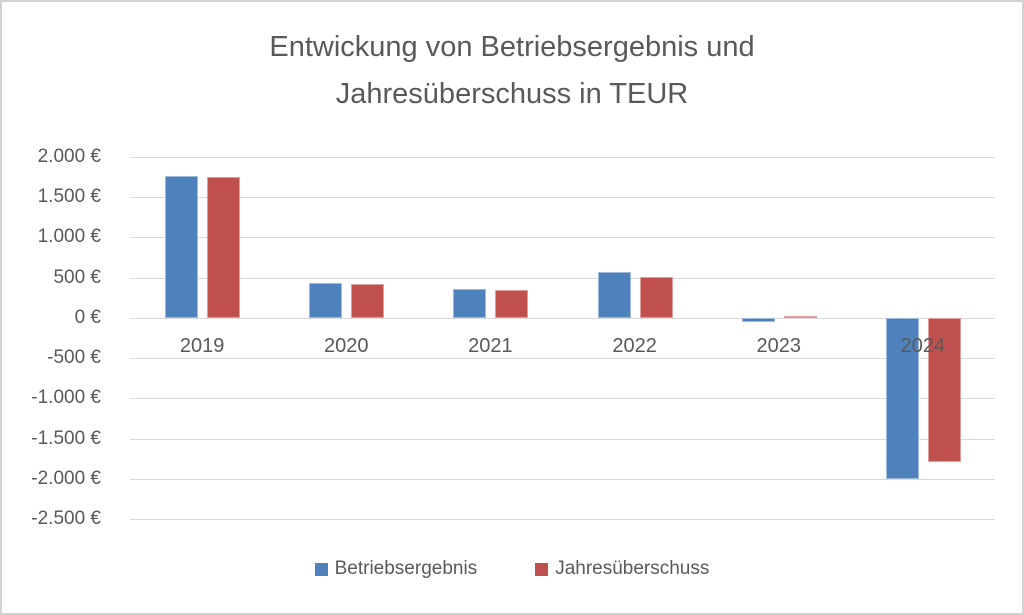 This screenshot has height=615, width=1024. Describe the element at coordinates (66, 518) in the screenshot. I see `y-axis-tick-label: -2.500 €` at that location.